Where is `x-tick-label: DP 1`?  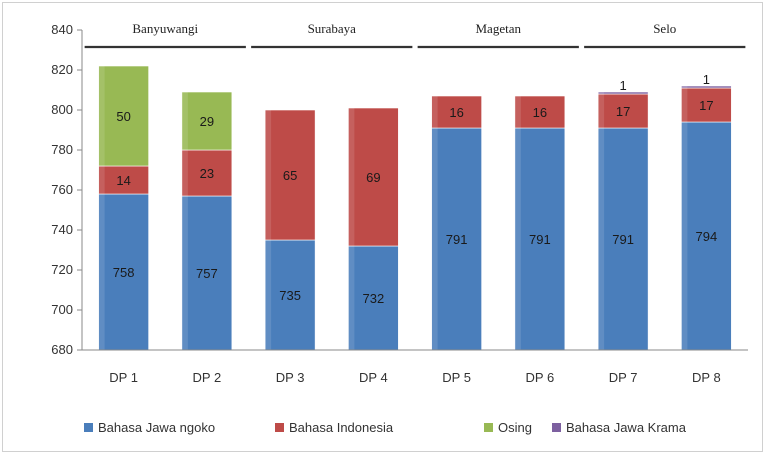 x-tick-label: DP 1 is located at coordinates (123, 377).